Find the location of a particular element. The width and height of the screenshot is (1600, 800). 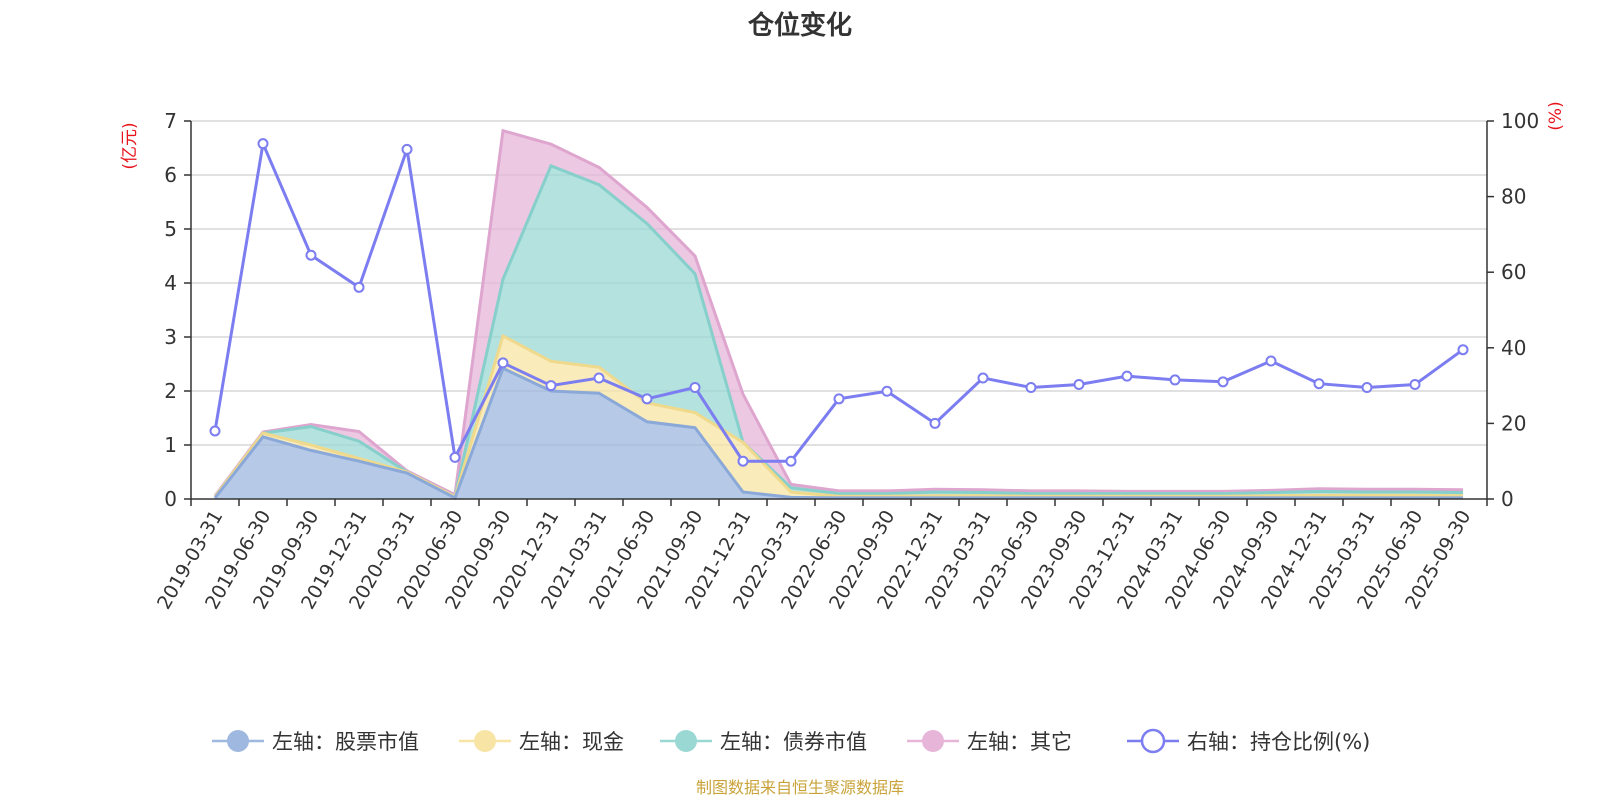

chart-title: 仓位变化 is located at coordinates (799, 25).